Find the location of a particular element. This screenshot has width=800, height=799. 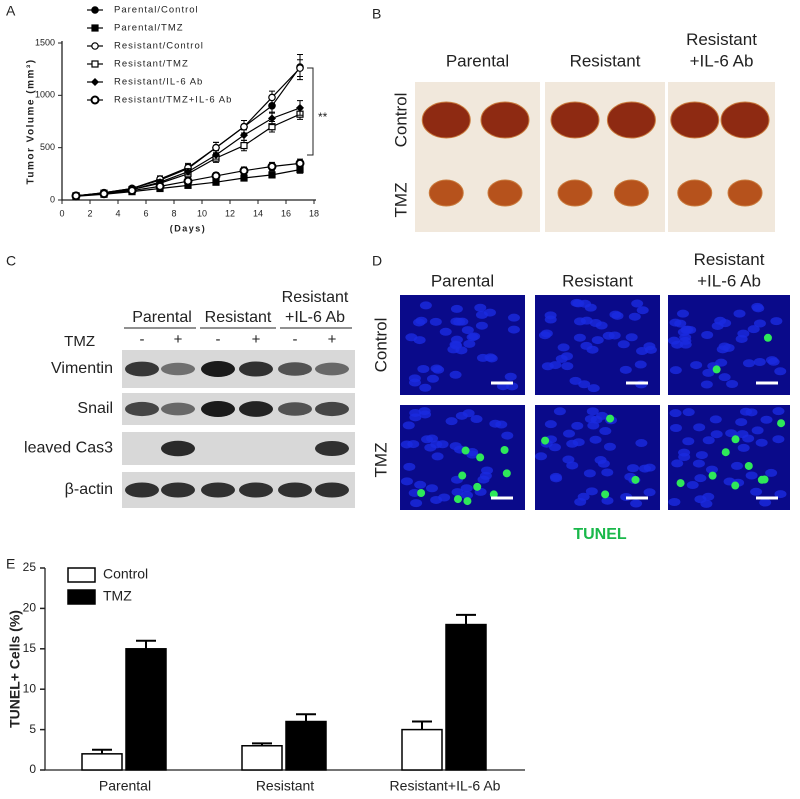

x-tick-label: 0 is located at coordinates (61, 213).